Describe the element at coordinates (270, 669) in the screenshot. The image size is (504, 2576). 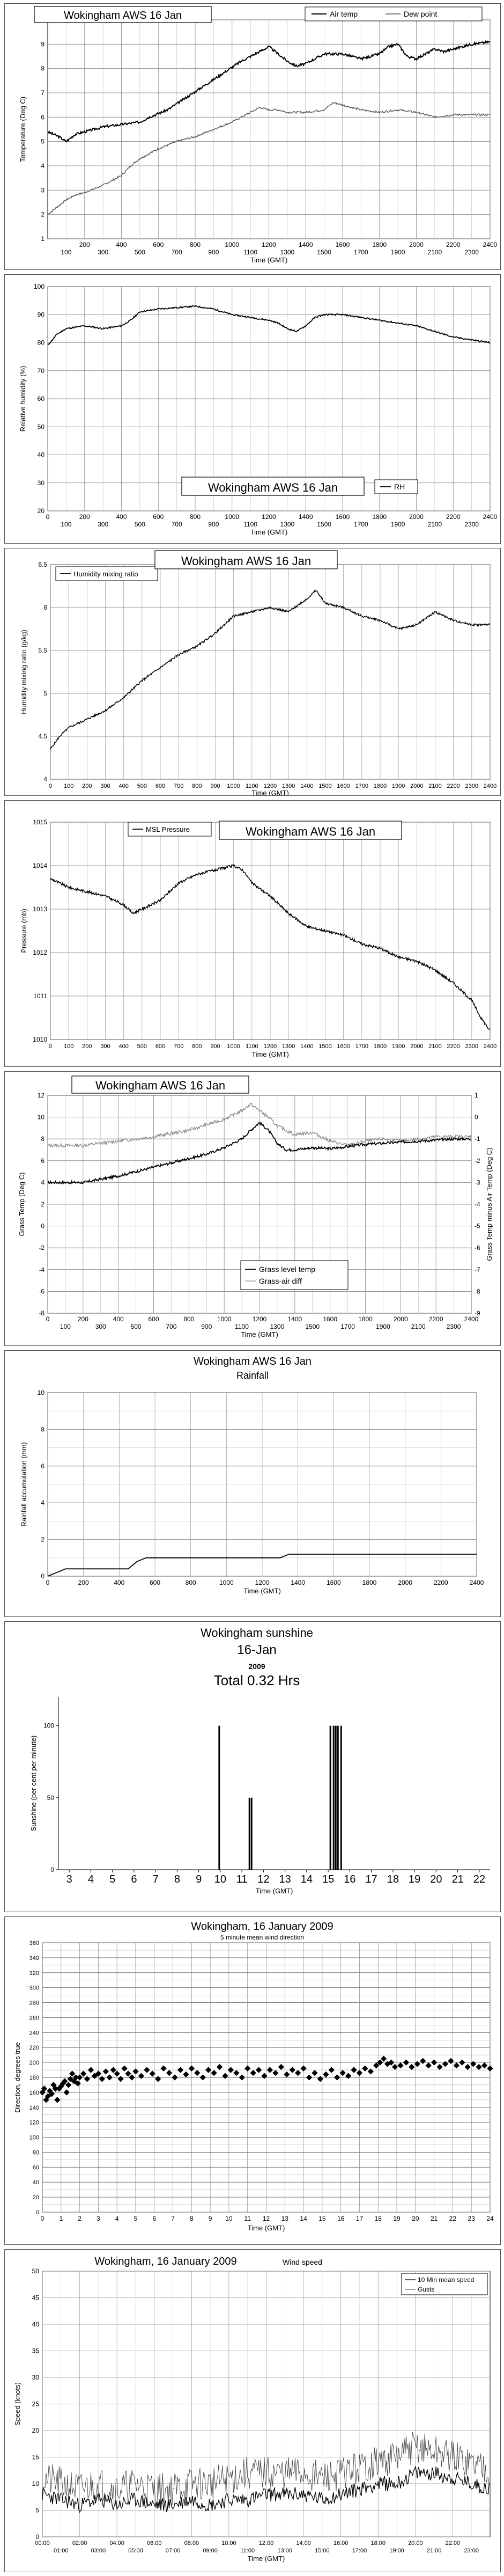
I see `series-line-mixing-ratio` at that location.